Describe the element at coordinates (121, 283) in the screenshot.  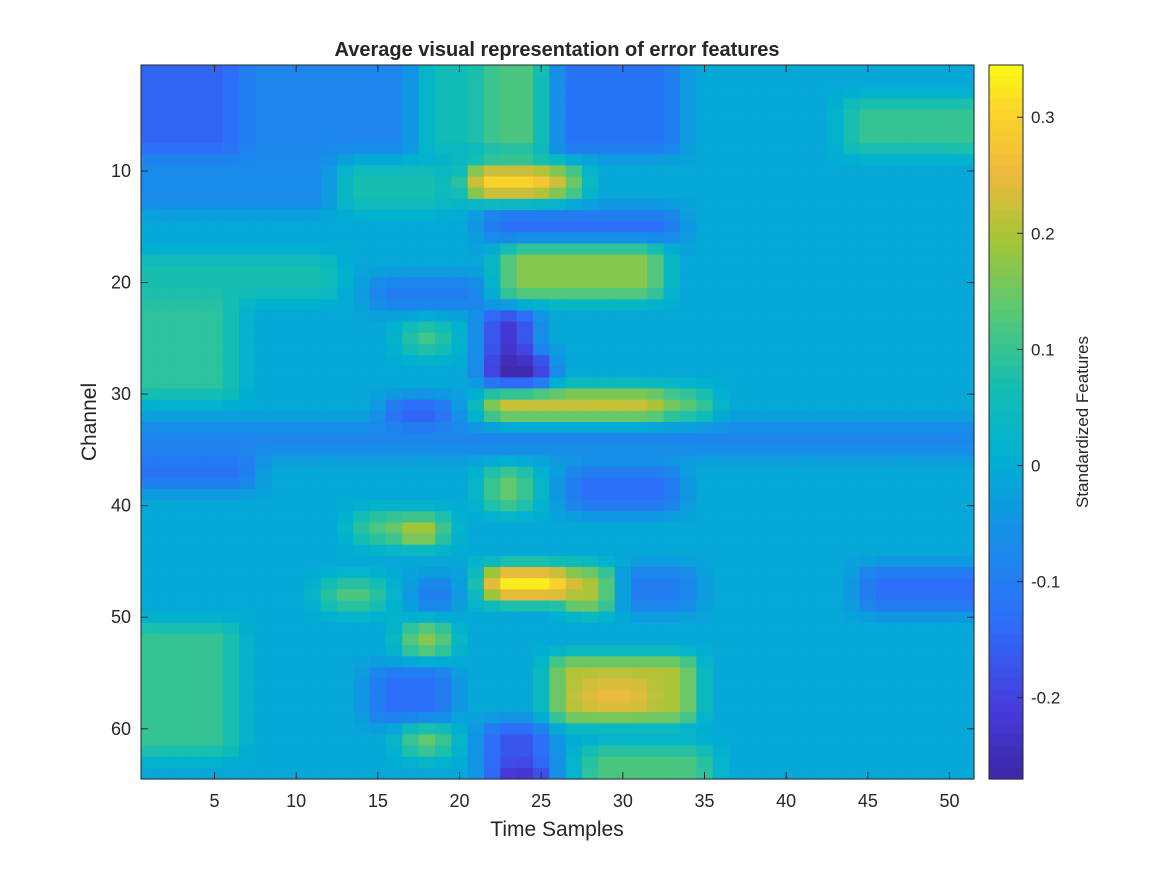
I see `y-tick-label: 20` at that location.